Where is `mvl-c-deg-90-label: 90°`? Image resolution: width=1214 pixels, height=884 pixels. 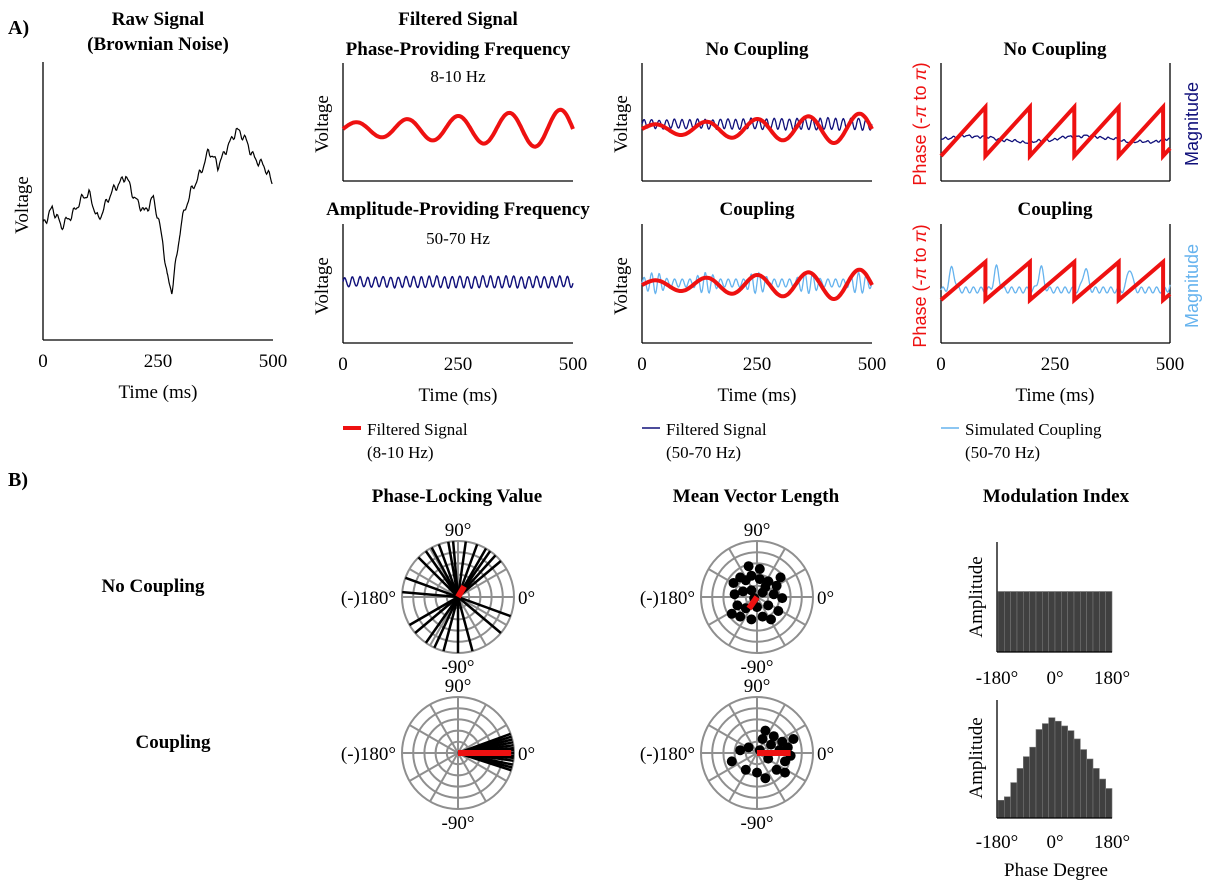 mvl-c-deg-90-label: 90° is located at coordinates (757, 686).